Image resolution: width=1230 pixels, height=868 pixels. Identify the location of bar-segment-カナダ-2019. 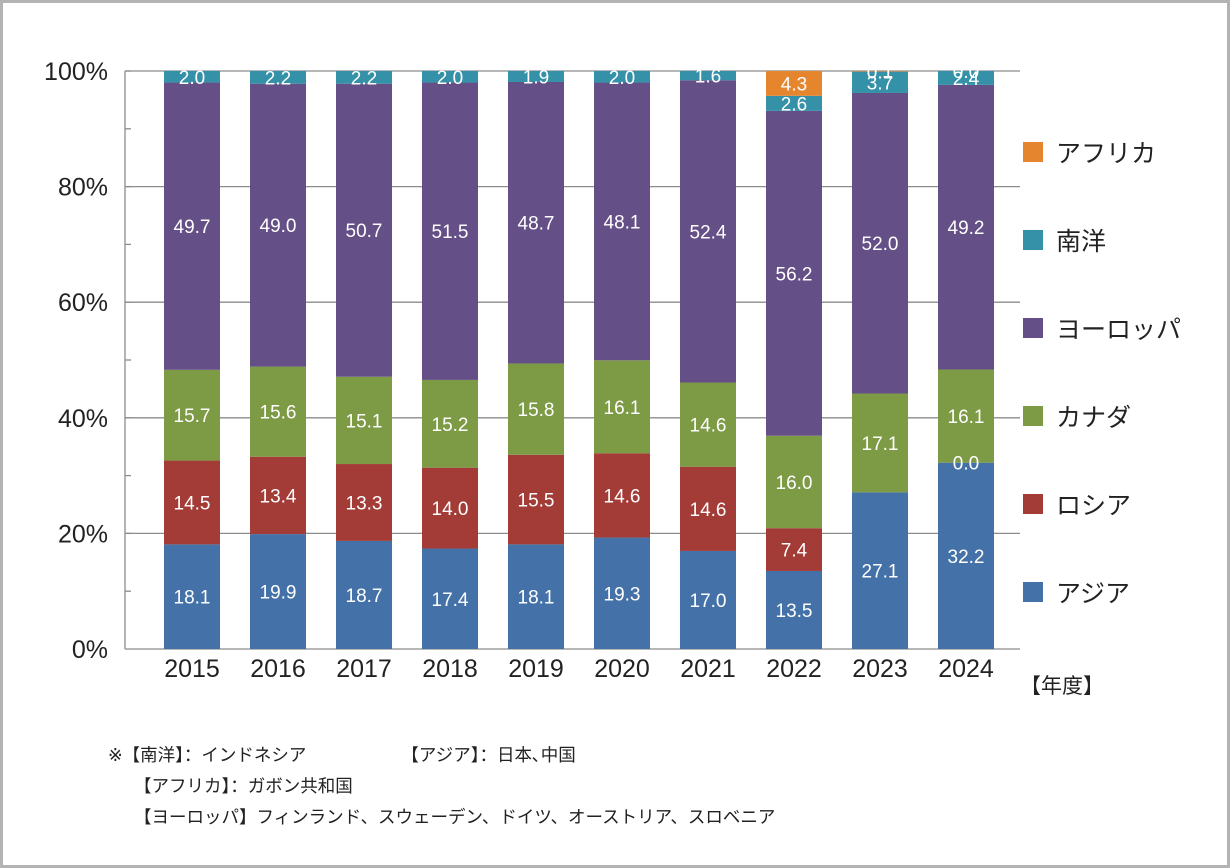
(536, 409).